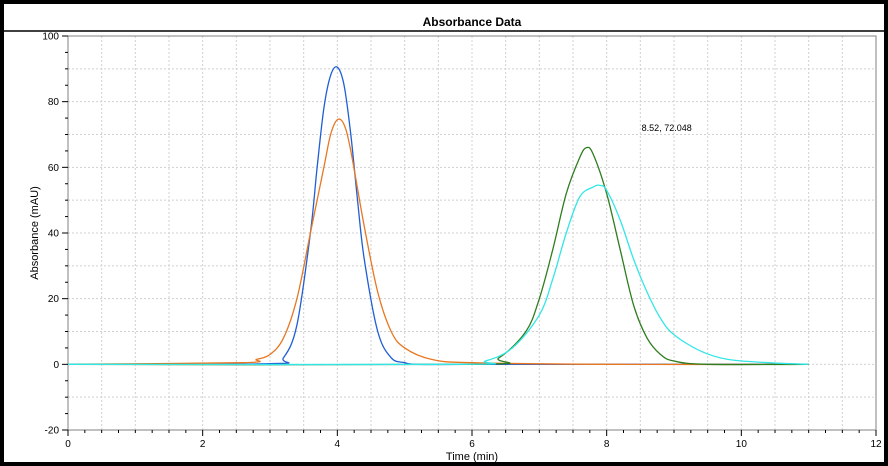  Describe the element at coordinates (742, 444) in the screenshot. I see `x-tick-label: 10` at that location.